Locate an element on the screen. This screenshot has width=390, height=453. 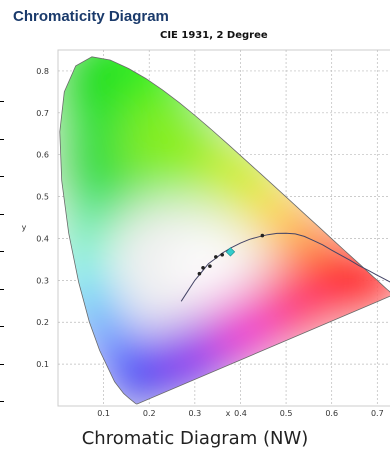
x-axis-ticks: 0.1 0.2 0.3 0.4 0.5 0.6 0.7 is located at coordinates (240, 413).